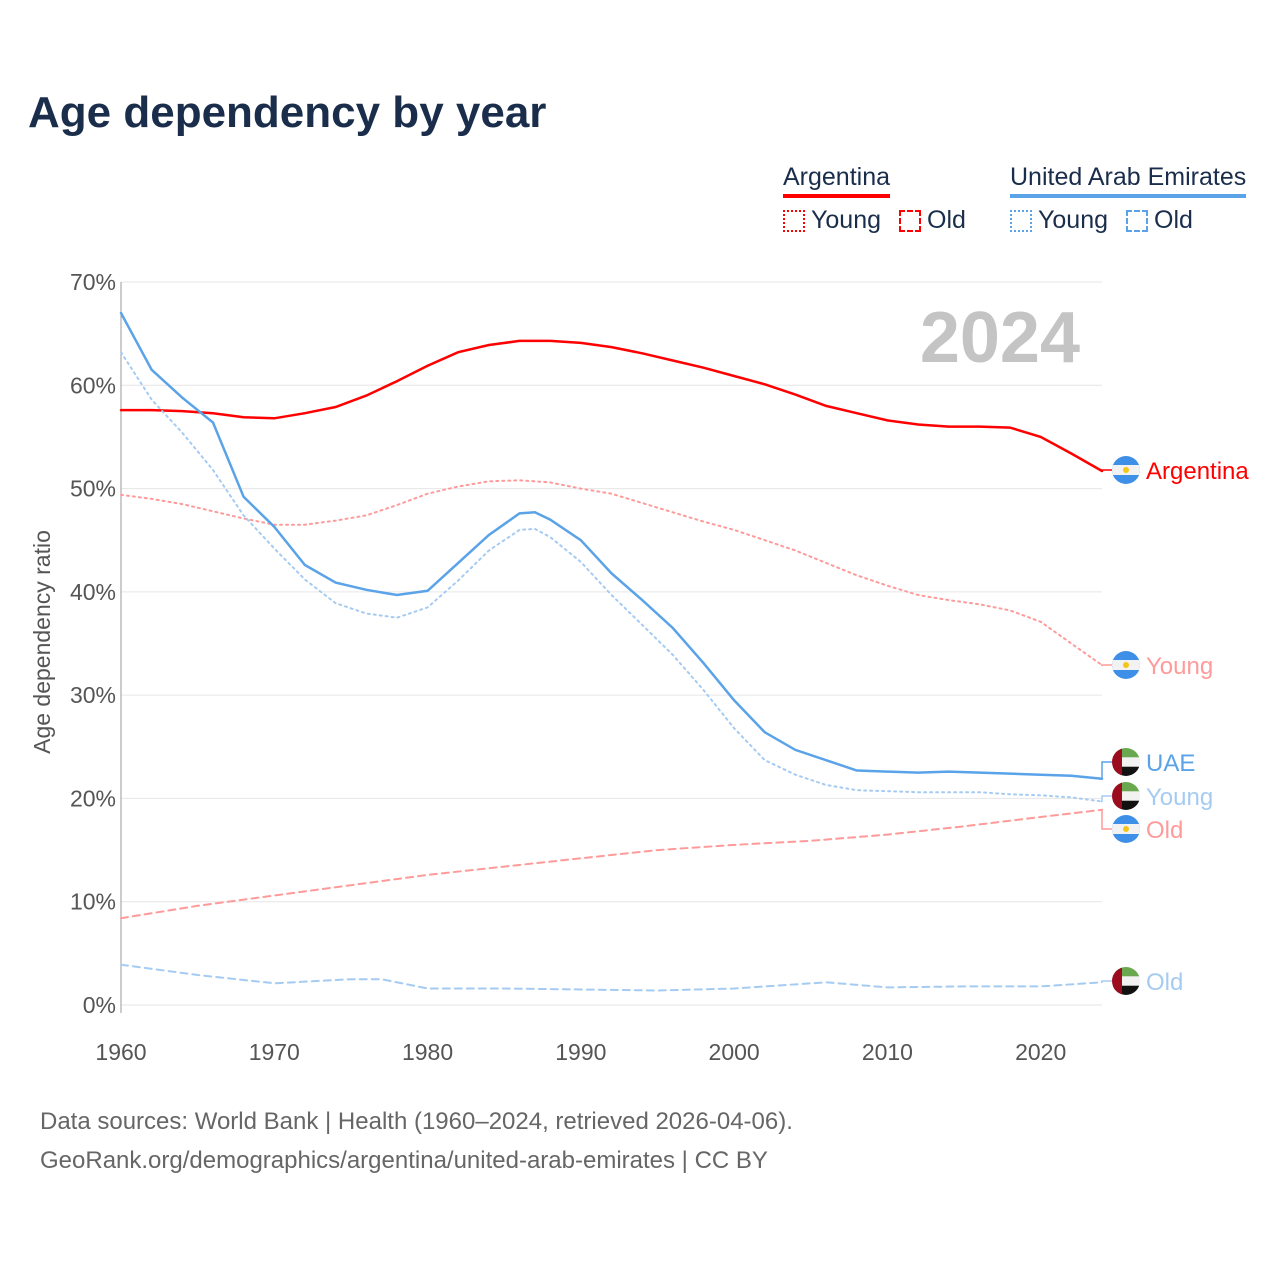  I want to click on series-line-argentina-young, so click(611, 573).